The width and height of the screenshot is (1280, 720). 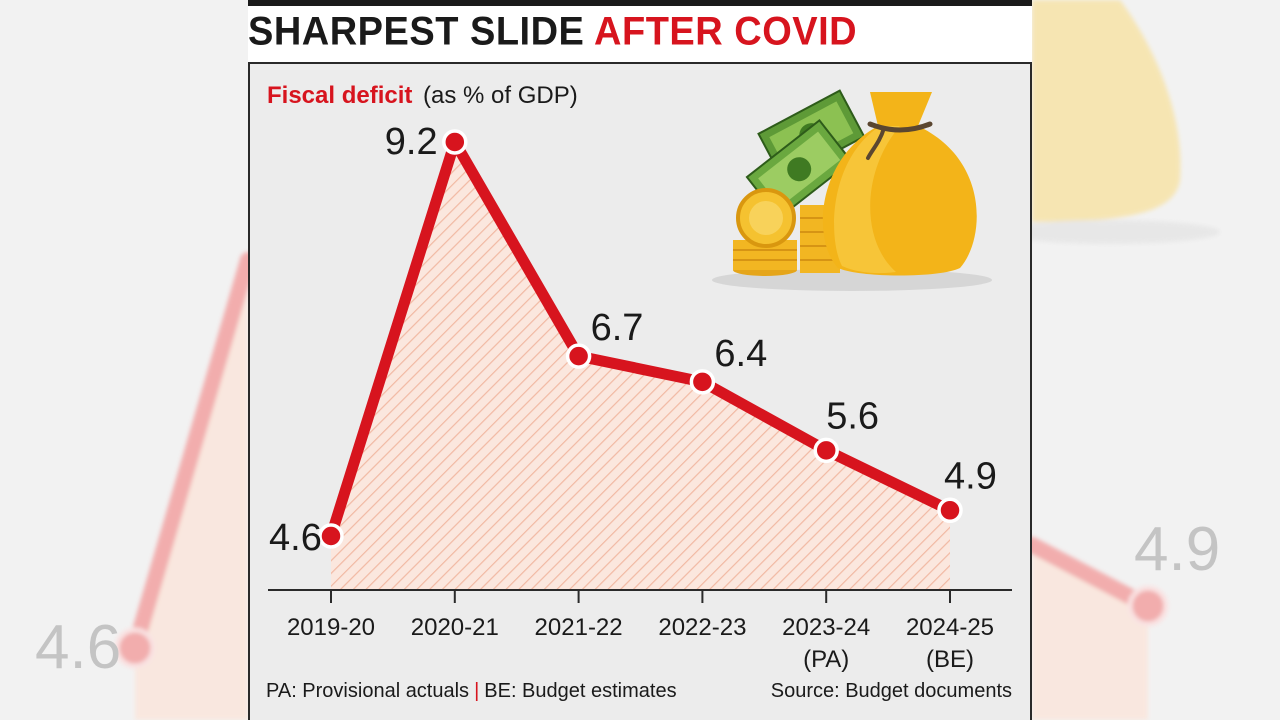 What do you see at coordinates (726, 32) in the screenshot?
I see `headline-red: AFTER COVID` at bounding box center [726, 32].